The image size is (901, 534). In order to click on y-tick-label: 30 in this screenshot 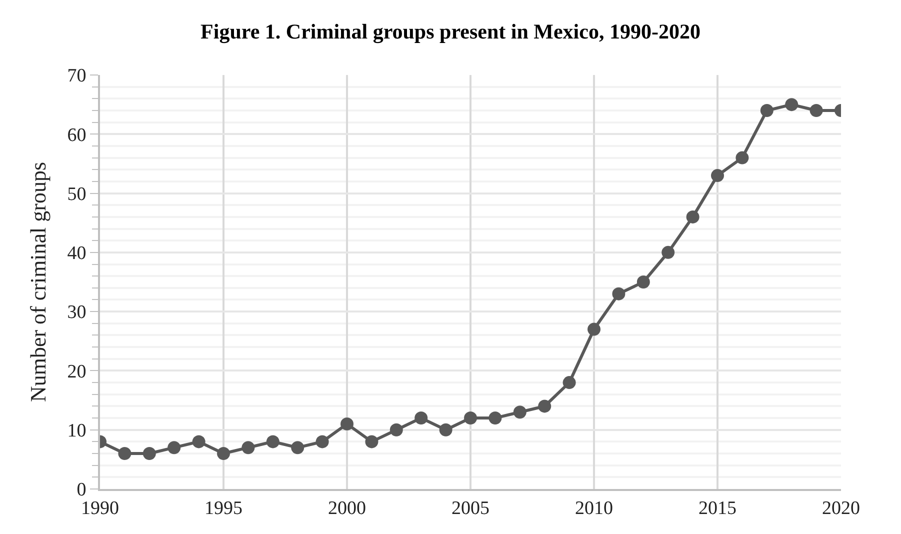, I will do `click(76, 313)`.